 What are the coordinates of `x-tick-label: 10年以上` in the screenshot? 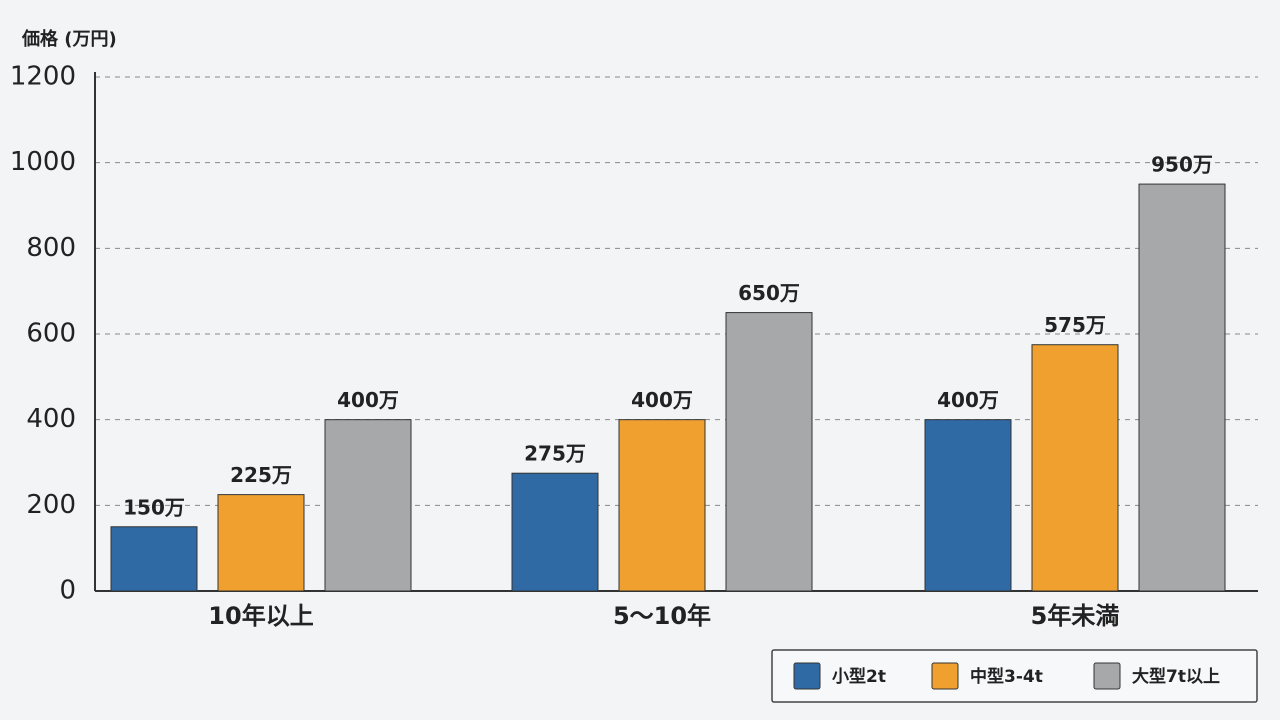 It's located at (260, 616).